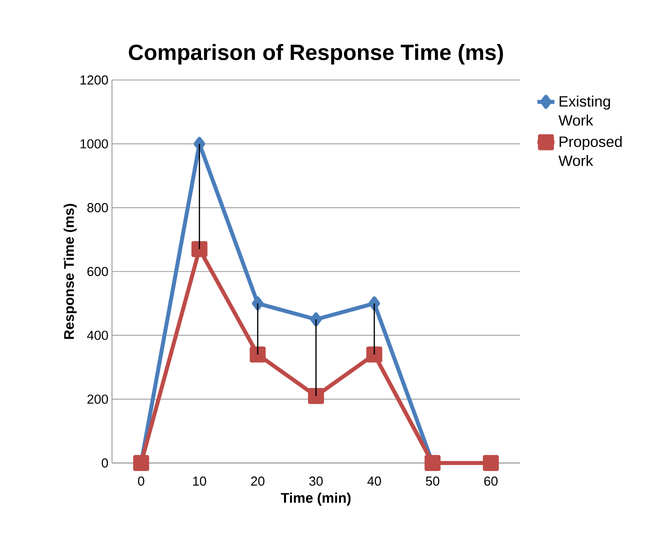 This screenshot has width=650, height=541. Describe the element at coordinates (374, 481) in the screenshot. I see `x-tick-label: 40` at that location.